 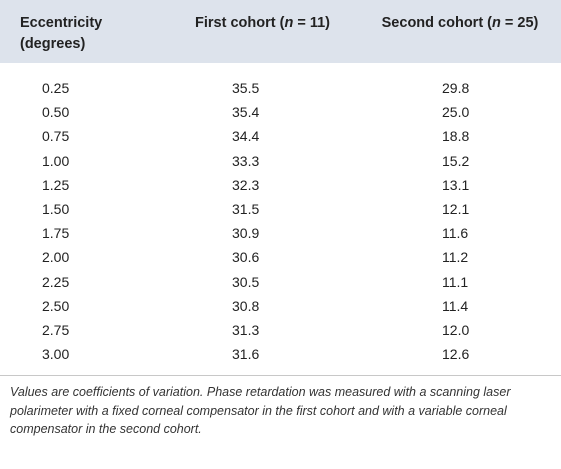 I want to click on cell-second-cohort: 11.4, so click(x=455, y=305).